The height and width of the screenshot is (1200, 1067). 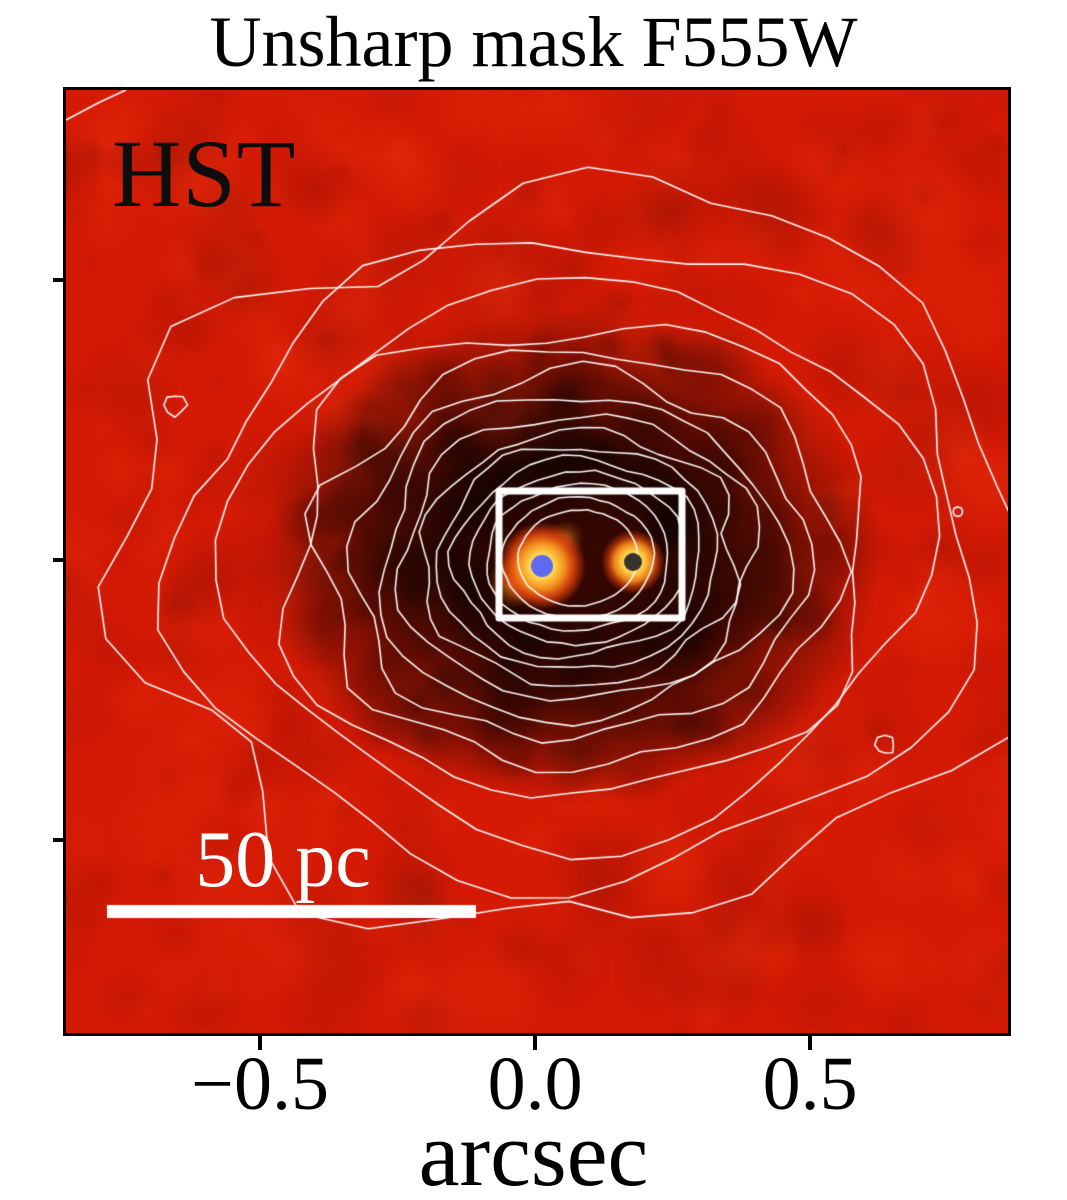 What do you see at coordinates (810, 1084) in the screenshot?
I see `x-tick-label: 0.5` at bounding box center [810, 1084].